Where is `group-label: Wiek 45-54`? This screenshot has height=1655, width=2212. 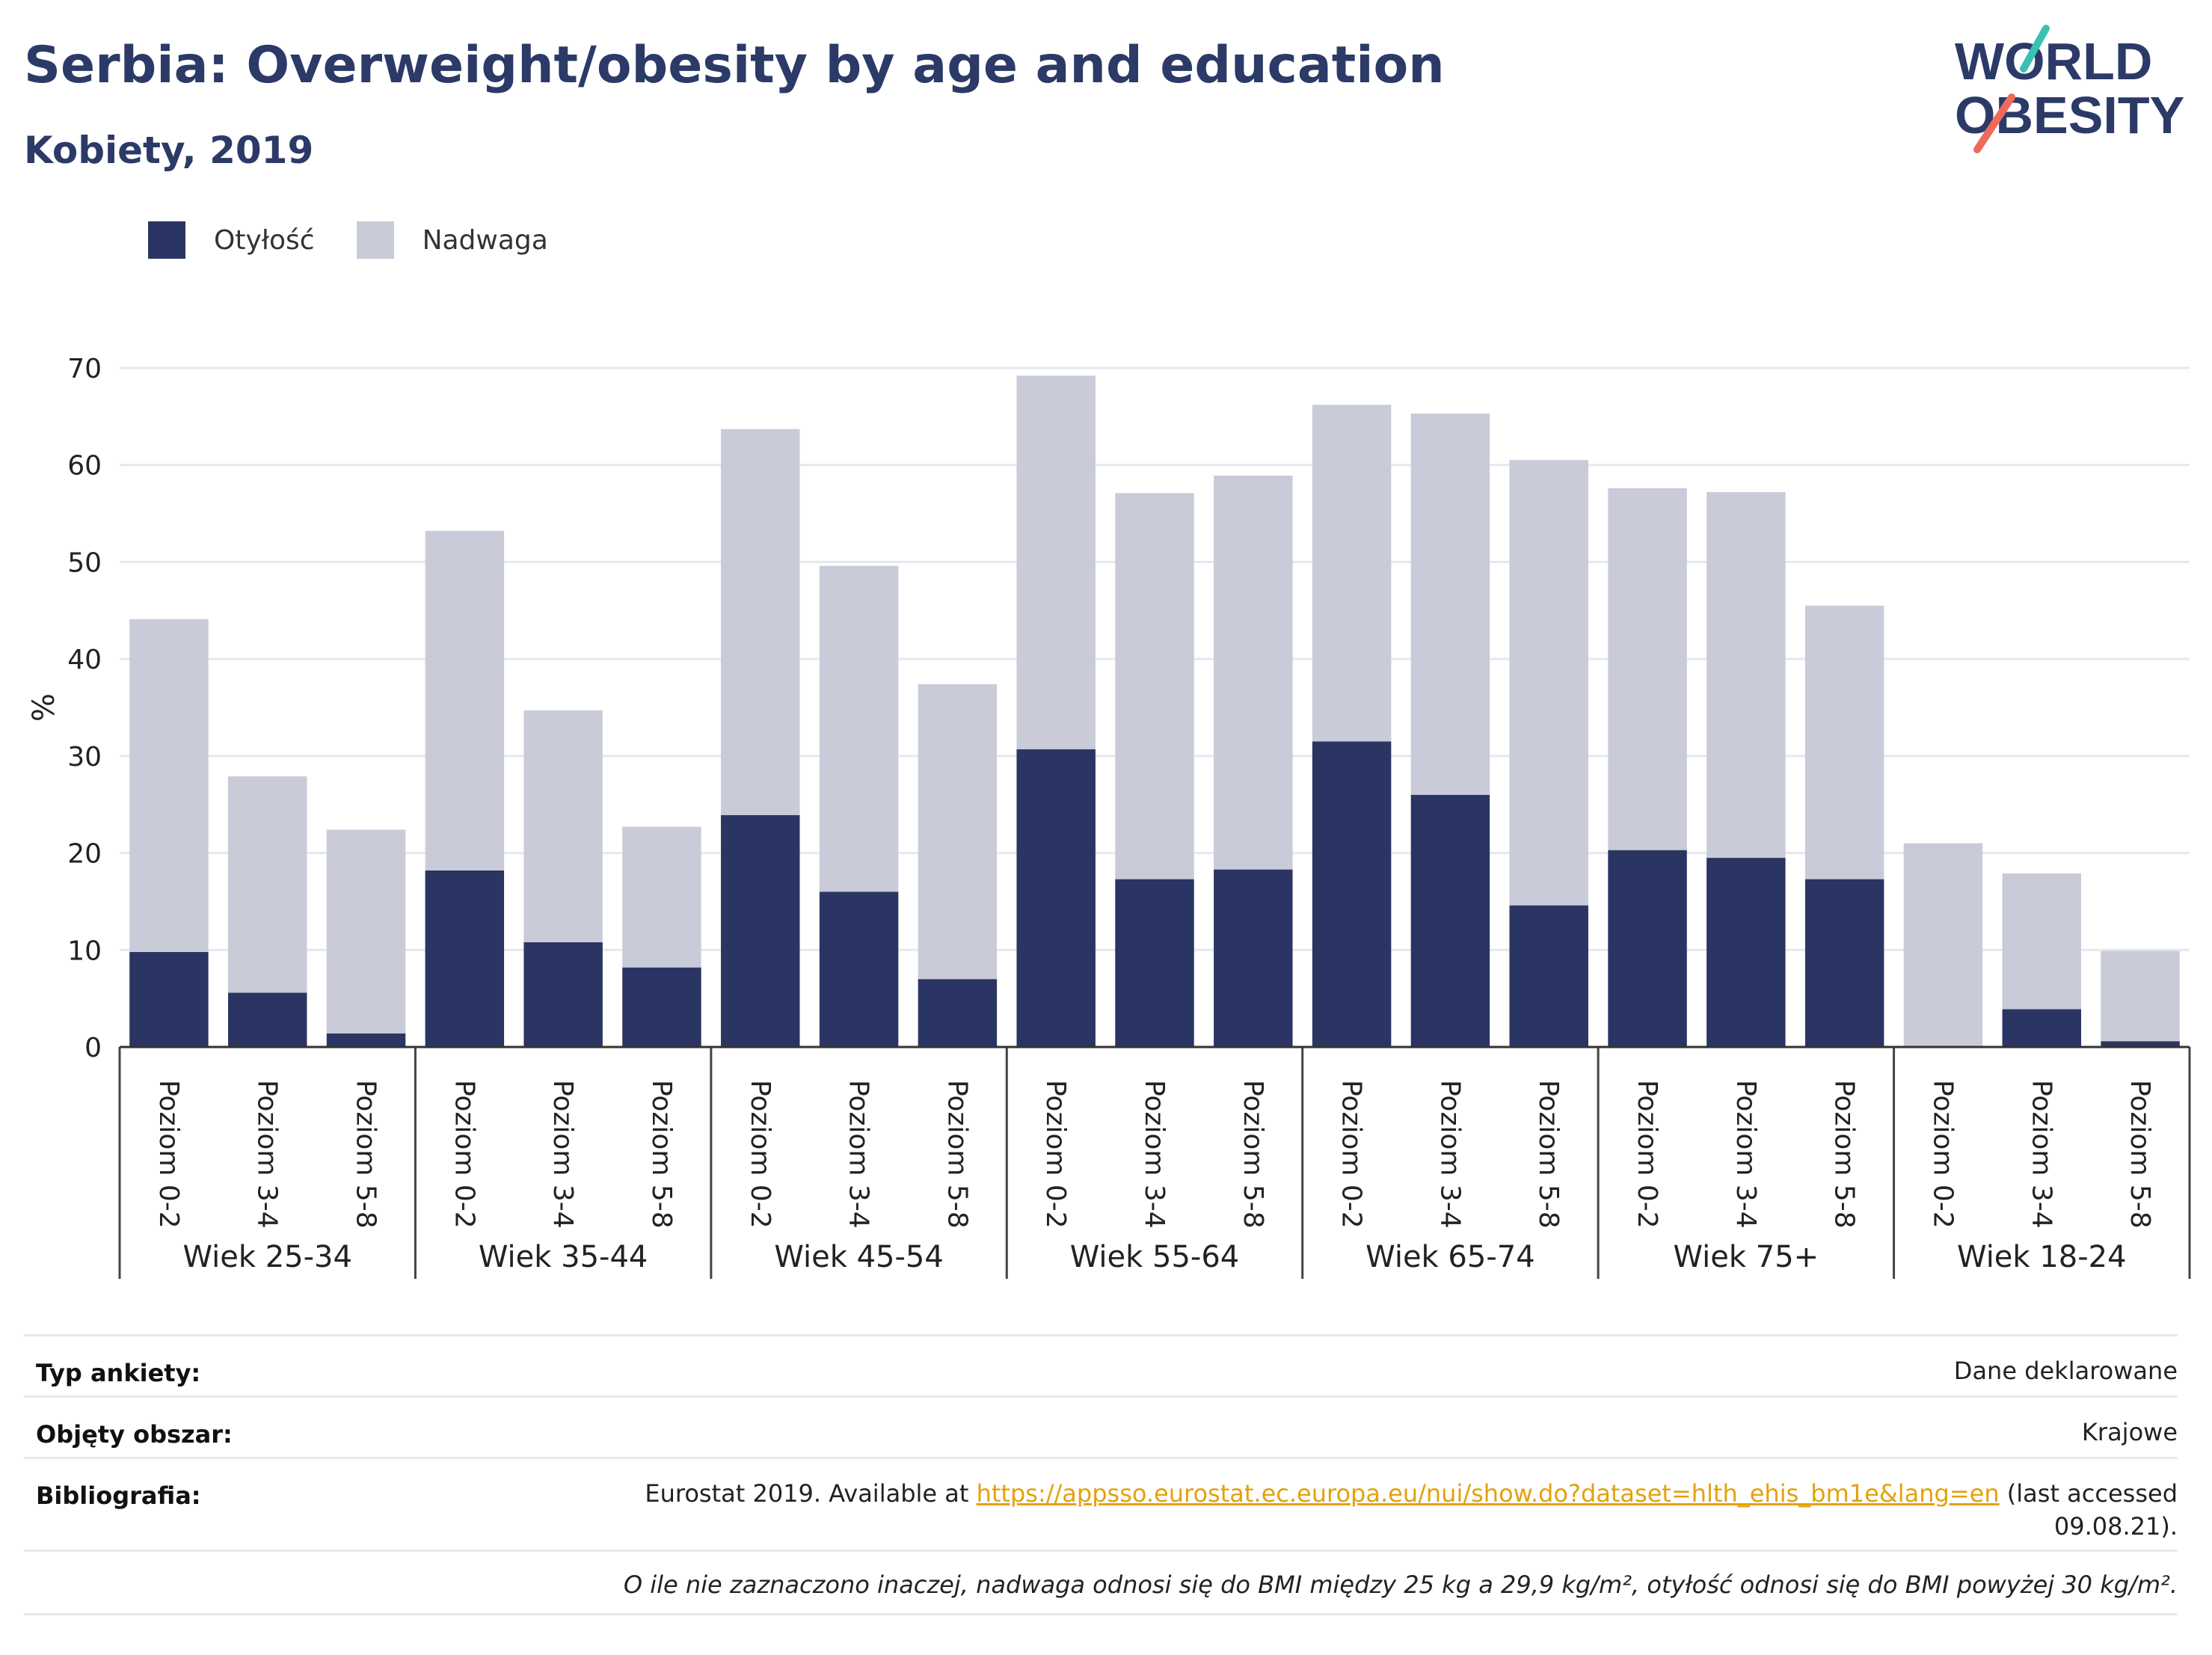 group-label: Wiek 45-54 is located at coordinates (859, 1257).